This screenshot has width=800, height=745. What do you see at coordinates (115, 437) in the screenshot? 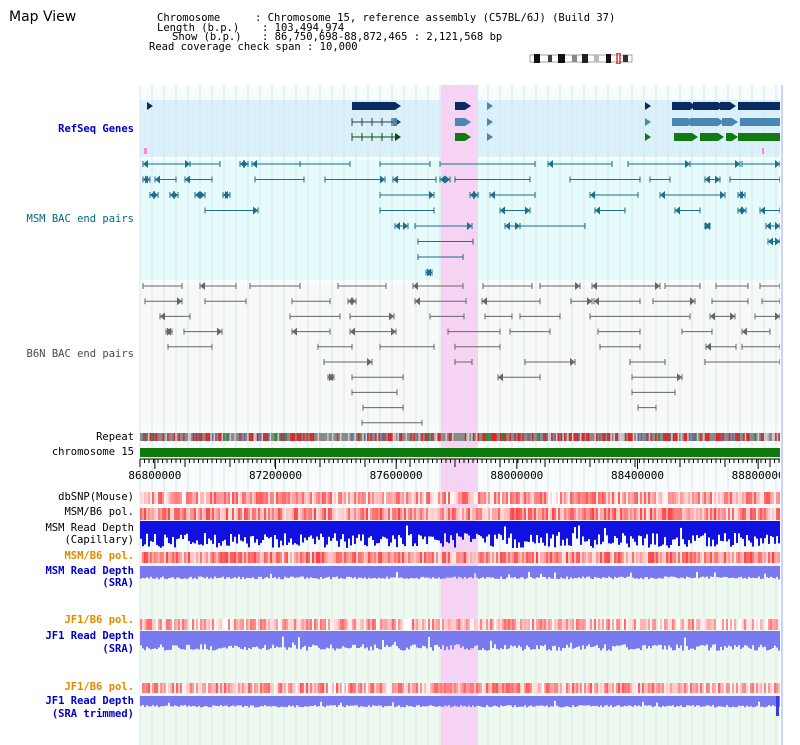
I see `track-label-repeat: Repeat` at bounding box center [115, 437].